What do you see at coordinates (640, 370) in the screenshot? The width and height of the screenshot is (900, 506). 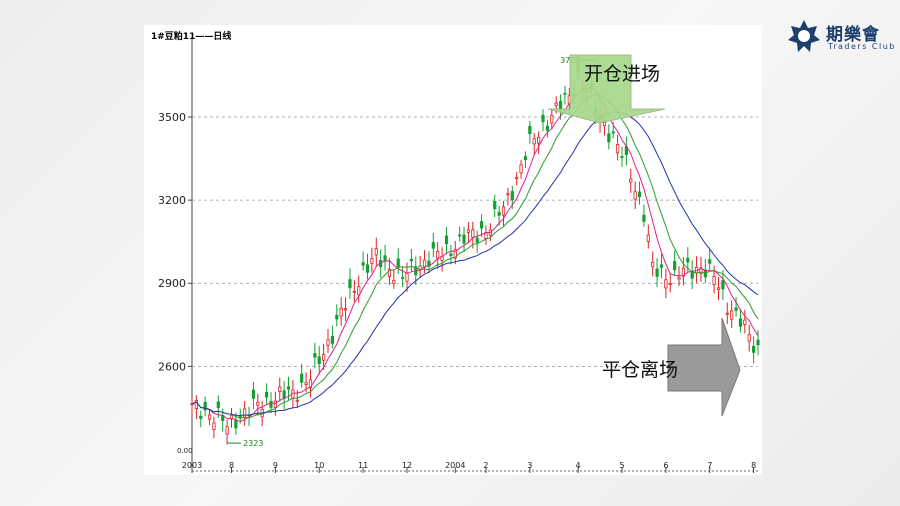 I see `exit-annotation-label: 平仓离场` at bounding box center [640, 370].